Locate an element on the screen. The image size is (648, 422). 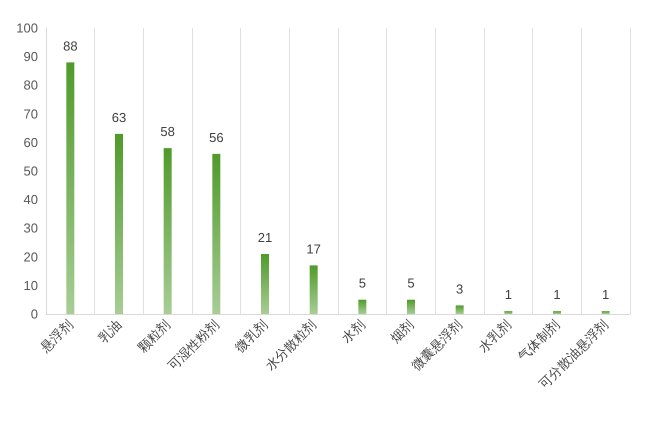
y-tick-label: 30 is located at coordinates (31, 228).